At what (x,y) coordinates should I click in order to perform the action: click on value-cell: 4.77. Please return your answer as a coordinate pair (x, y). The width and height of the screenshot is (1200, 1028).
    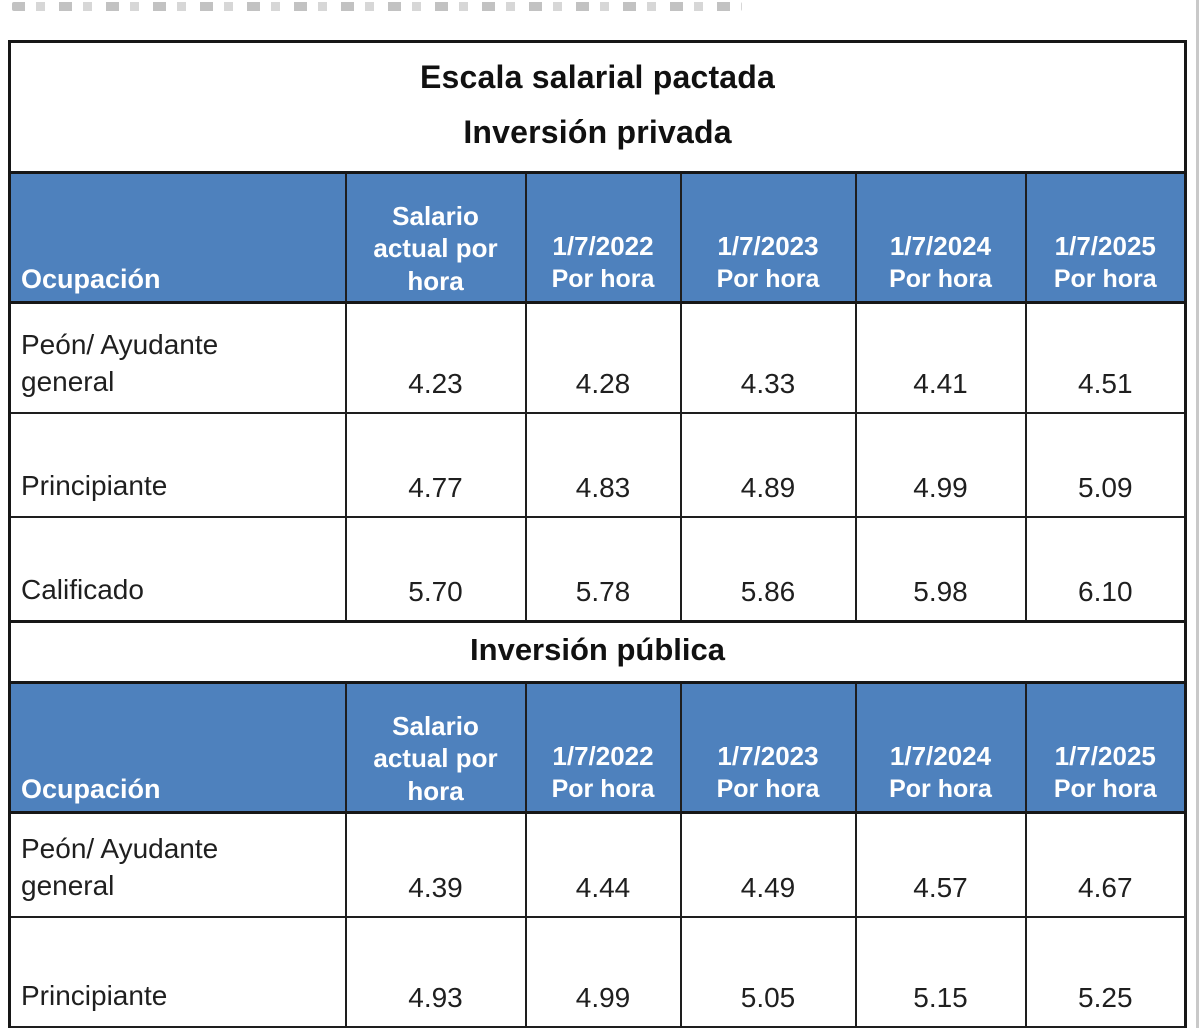
    Looking at the image, I should click on (435, 465).